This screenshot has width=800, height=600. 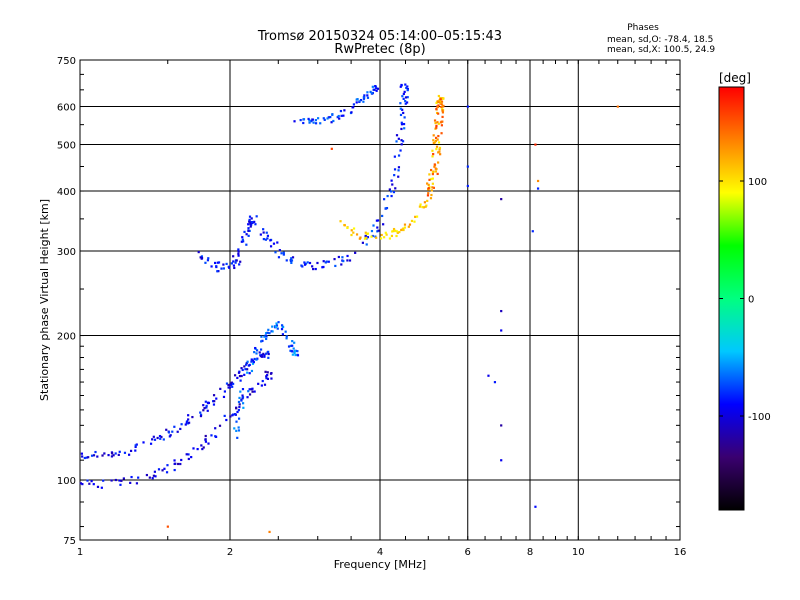 What do you see at coordinates (380, 564) in the screenshot?
I see `x-axis-label: Frequency [MHz]` at bounding box center [380, 564].